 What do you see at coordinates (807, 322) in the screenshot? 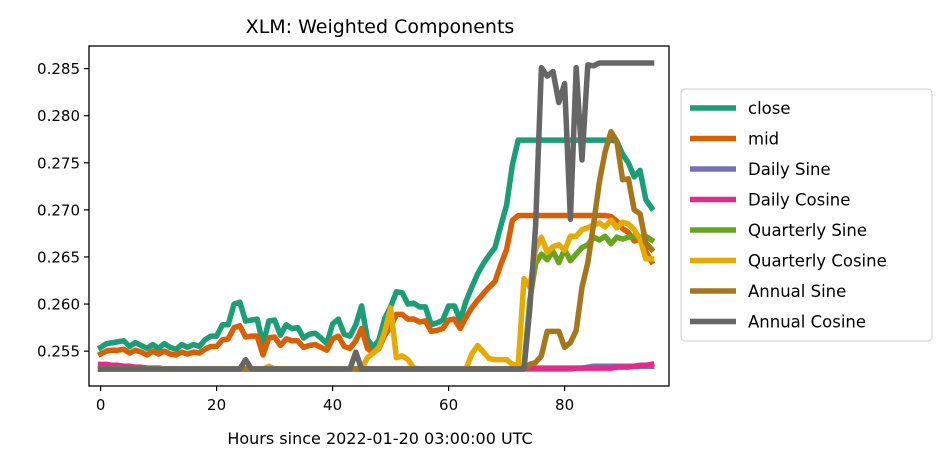
I see `legend-label-annual-cosine: Annual Cosine` at bounding box center [807, 322].